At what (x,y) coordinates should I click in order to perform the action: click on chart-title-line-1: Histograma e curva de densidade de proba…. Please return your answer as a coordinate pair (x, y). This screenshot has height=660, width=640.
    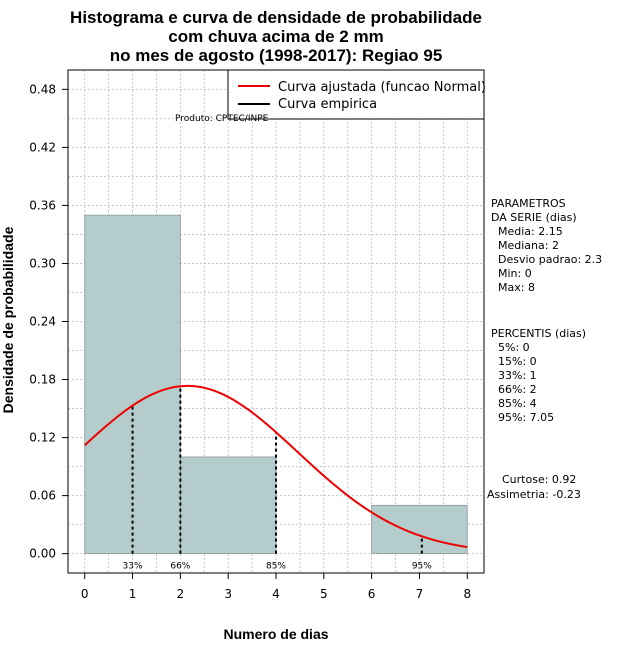
    Looking at the image, I should click on (276, 17).